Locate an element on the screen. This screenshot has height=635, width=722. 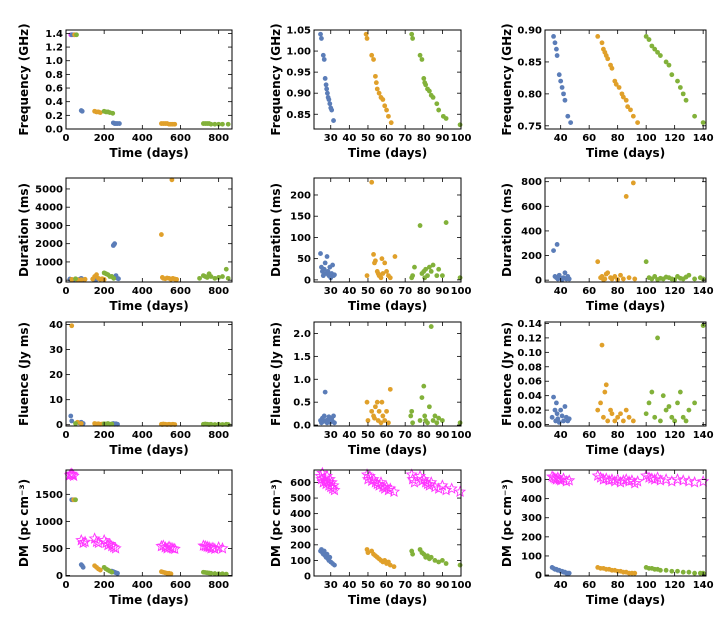
y-tick-label: 0.6 is located at coordinates (54, 89).